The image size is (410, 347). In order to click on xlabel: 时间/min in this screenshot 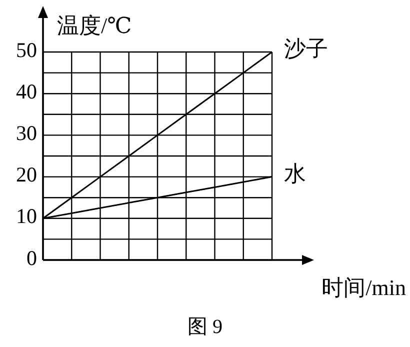, I will do `click(364, 287)`.